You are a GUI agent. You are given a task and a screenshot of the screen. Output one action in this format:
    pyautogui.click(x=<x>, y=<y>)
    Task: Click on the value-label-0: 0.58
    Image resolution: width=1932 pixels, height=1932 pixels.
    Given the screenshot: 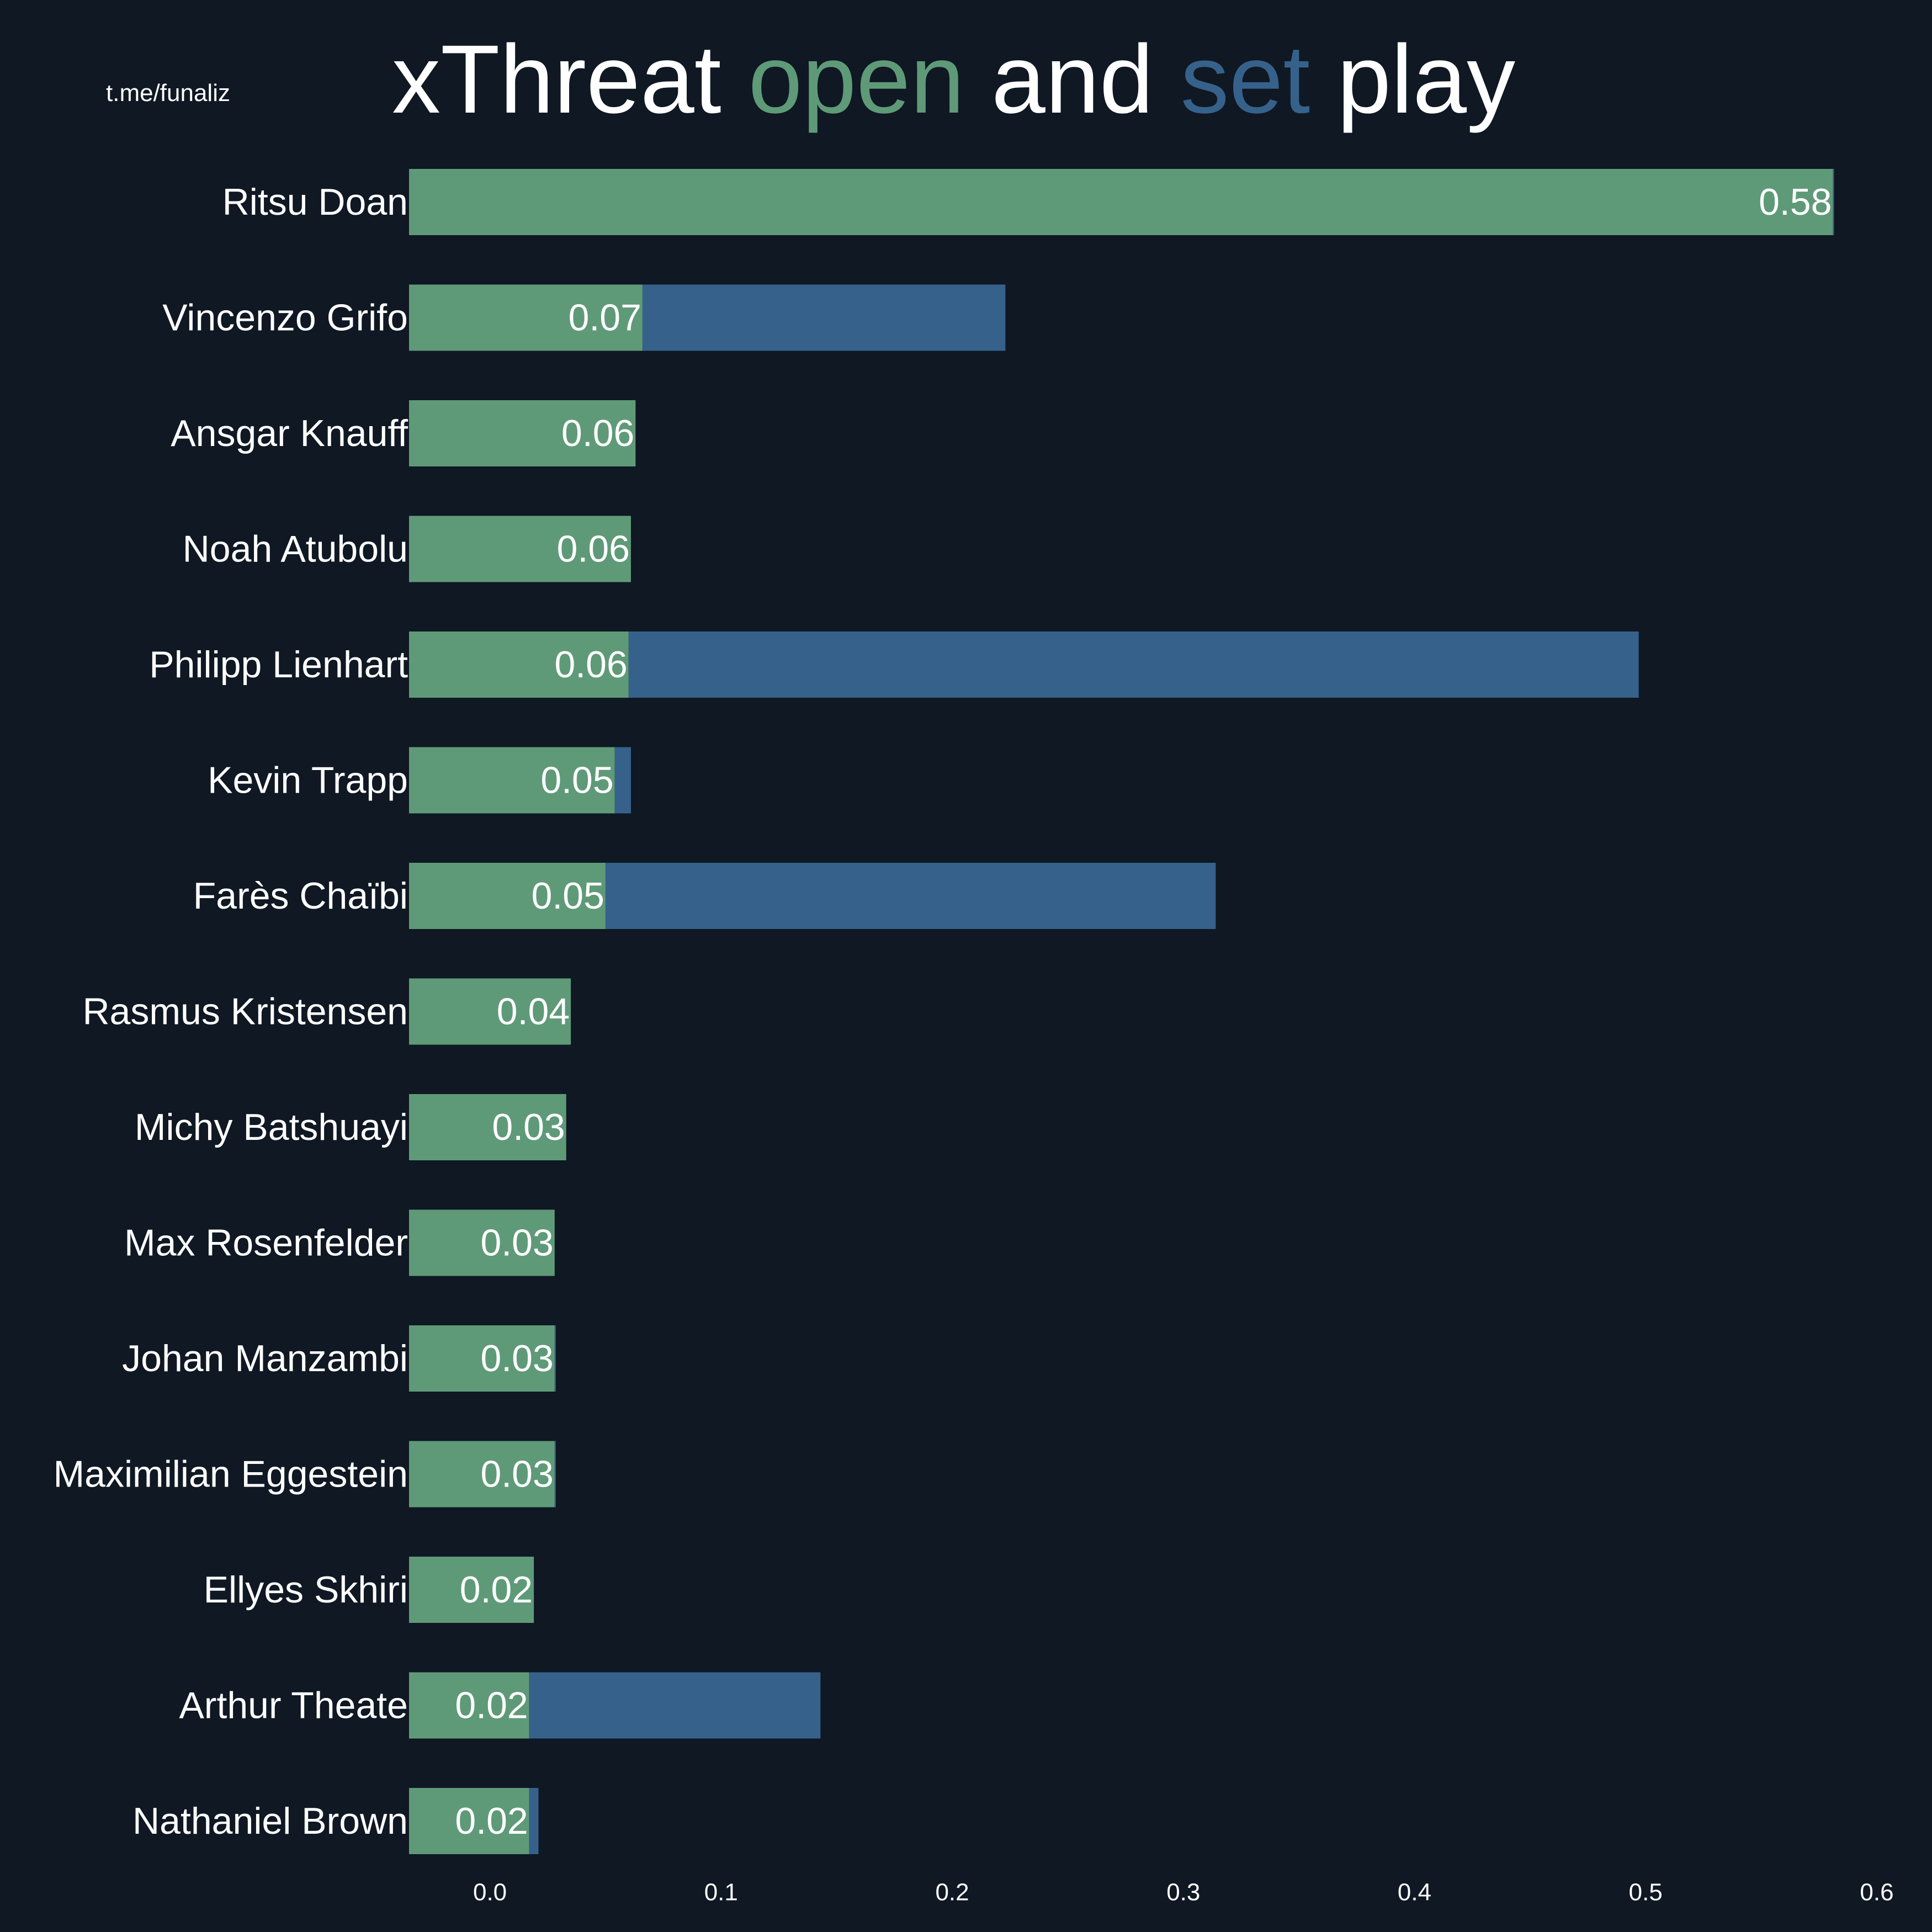 What is the action you would take?
    pyautogui.click(x=1796, y=202)
    